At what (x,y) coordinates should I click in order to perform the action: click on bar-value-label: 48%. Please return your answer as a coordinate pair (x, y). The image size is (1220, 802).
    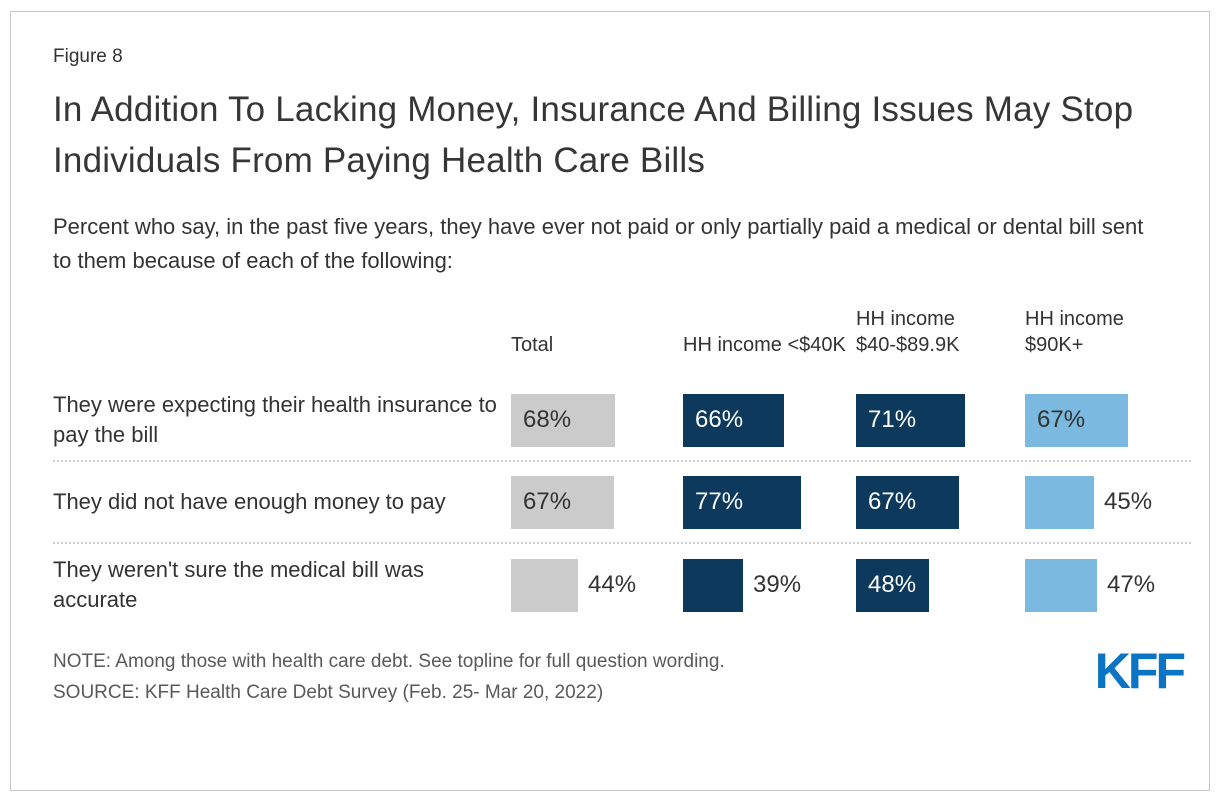
    Looking at the image, I should click on (892, 584).